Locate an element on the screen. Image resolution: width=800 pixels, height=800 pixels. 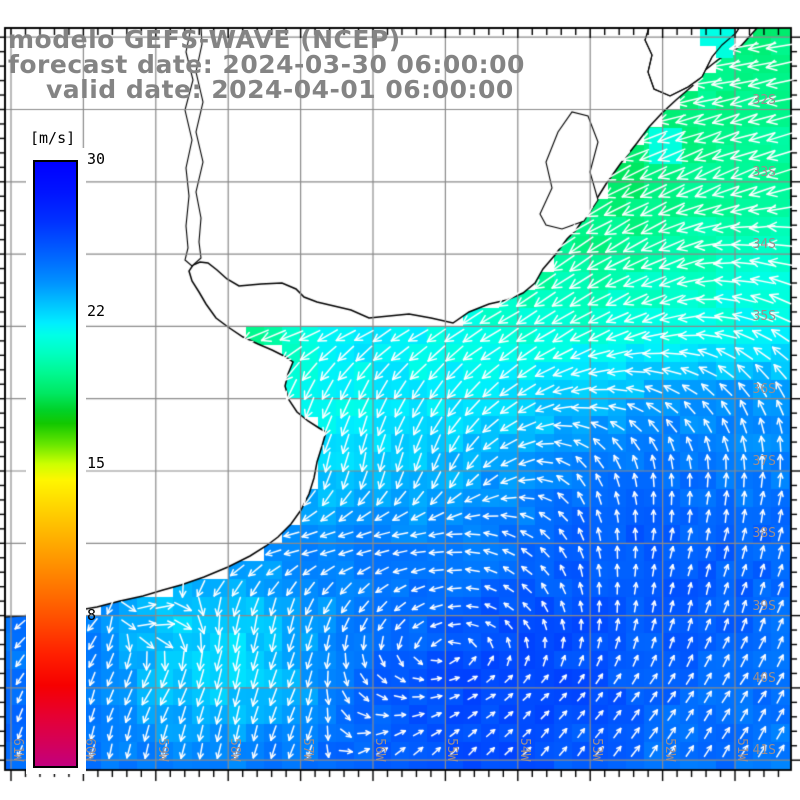
colorbar-tick-30: 30 is located at coordinates (96, 159).